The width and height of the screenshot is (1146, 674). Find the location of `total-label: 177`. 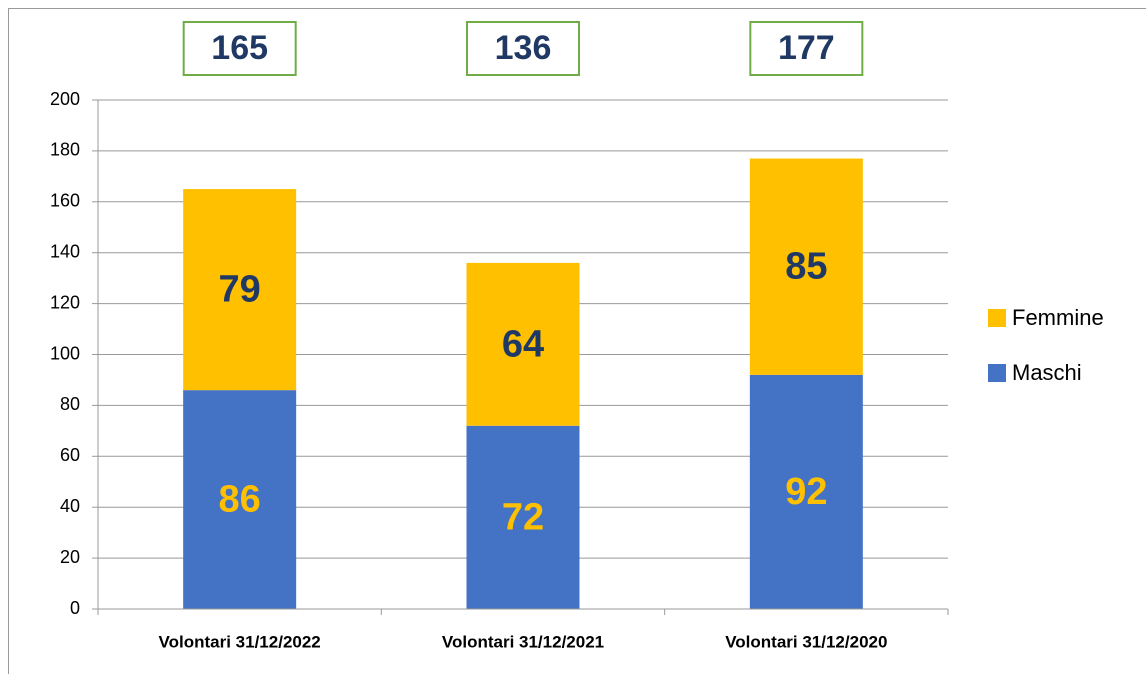

total-label: 177 is located at coordinates (806, 48).